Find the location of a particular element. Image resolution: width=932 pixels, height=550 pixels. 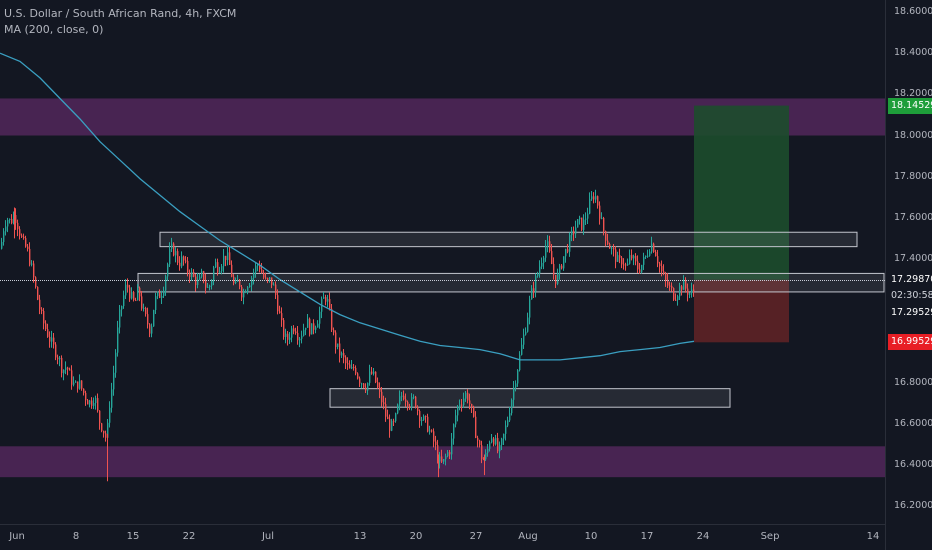

indicator-title: MA (200, close, 0) is located at coordinates (54, 29).